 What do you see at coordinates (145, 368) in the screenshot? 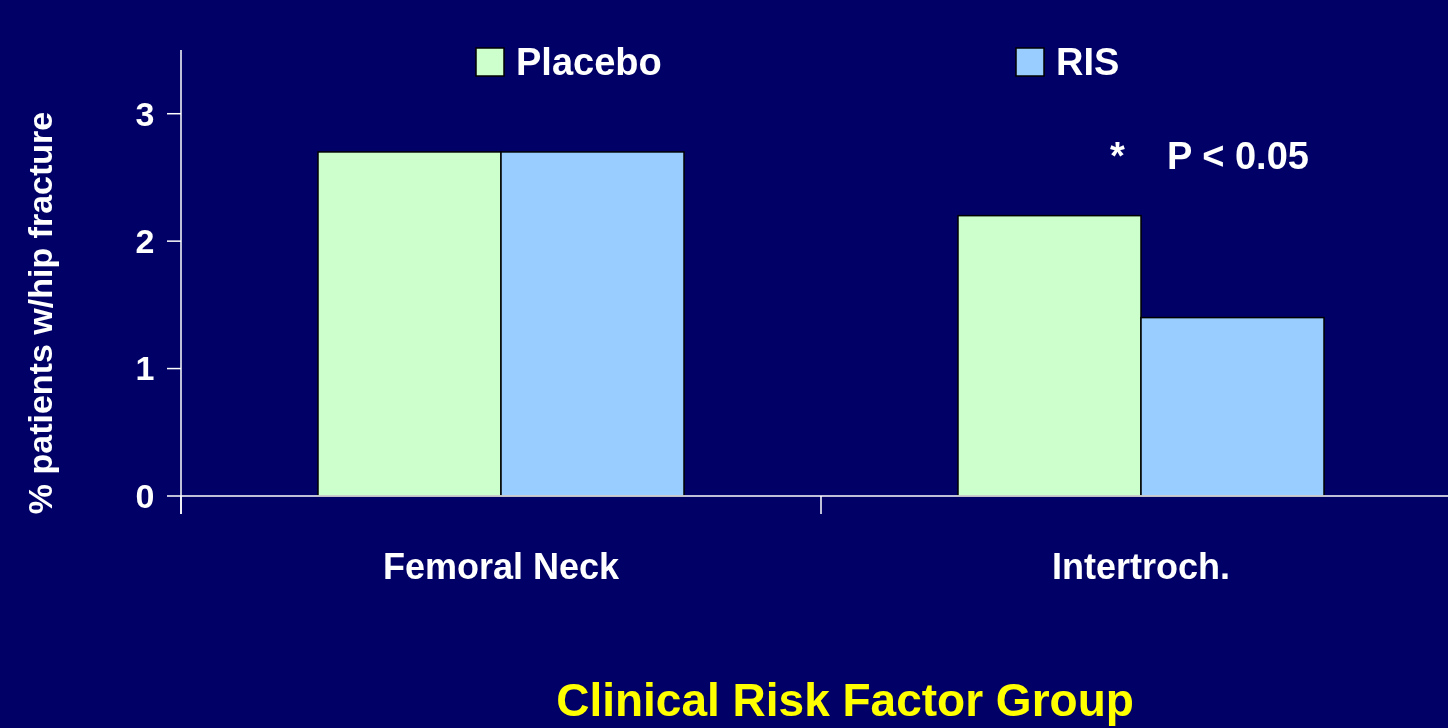
I see `y-tick-label: 1` at bounding box center [145, 368].